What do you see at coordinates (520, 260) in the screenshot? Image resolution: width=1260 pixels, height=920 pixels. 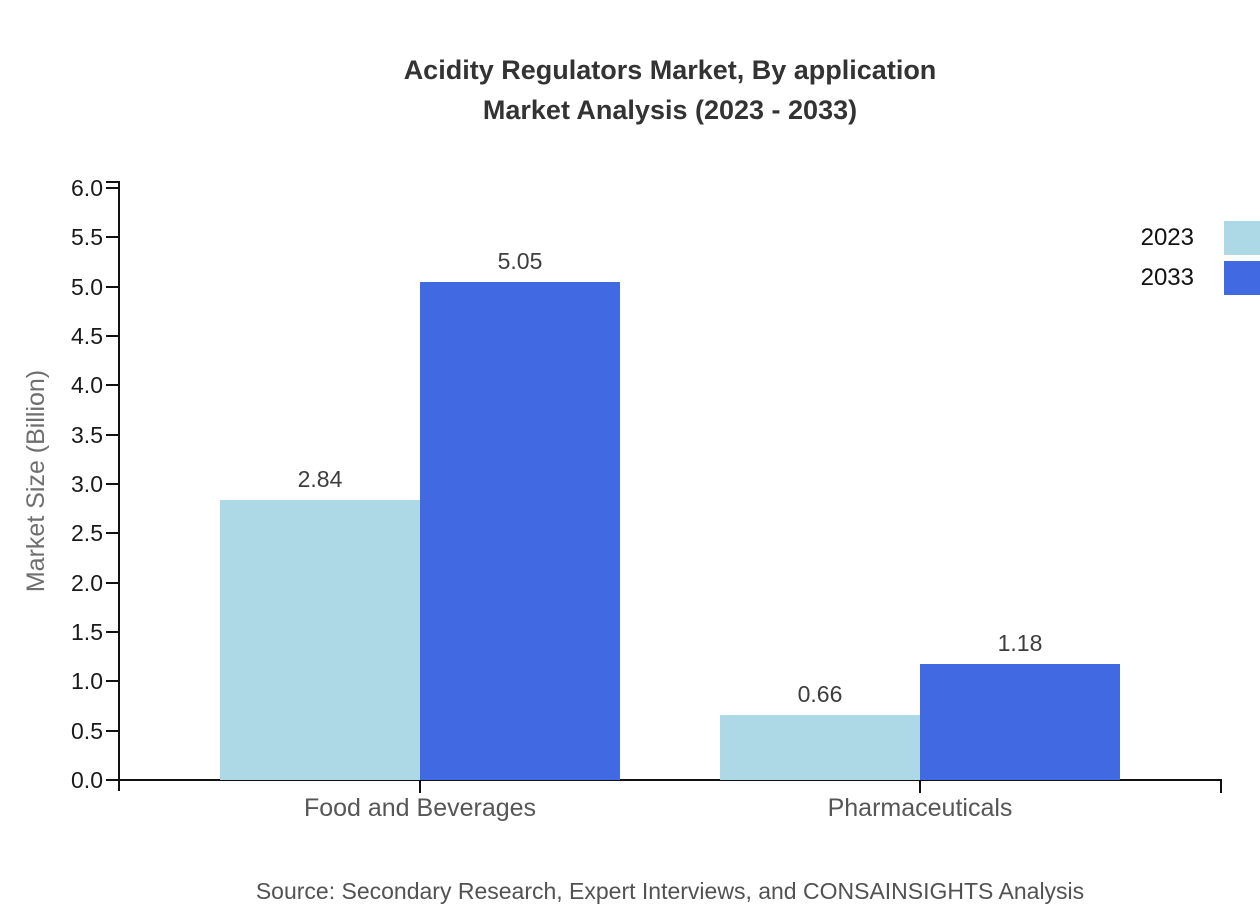 I see `bar-value-label: 5.05` at bounding box center [520, 260].